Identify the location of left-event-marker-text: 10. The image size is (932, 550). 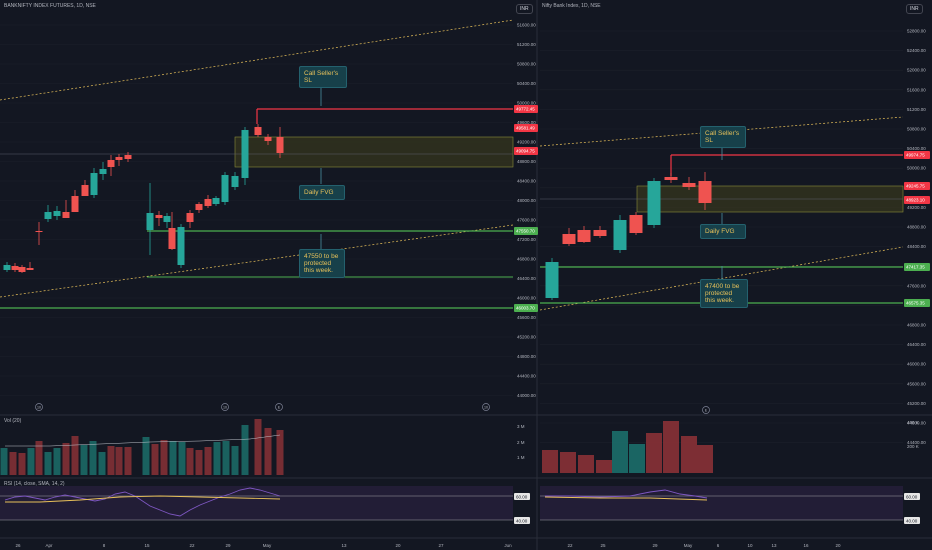
(39, 408).